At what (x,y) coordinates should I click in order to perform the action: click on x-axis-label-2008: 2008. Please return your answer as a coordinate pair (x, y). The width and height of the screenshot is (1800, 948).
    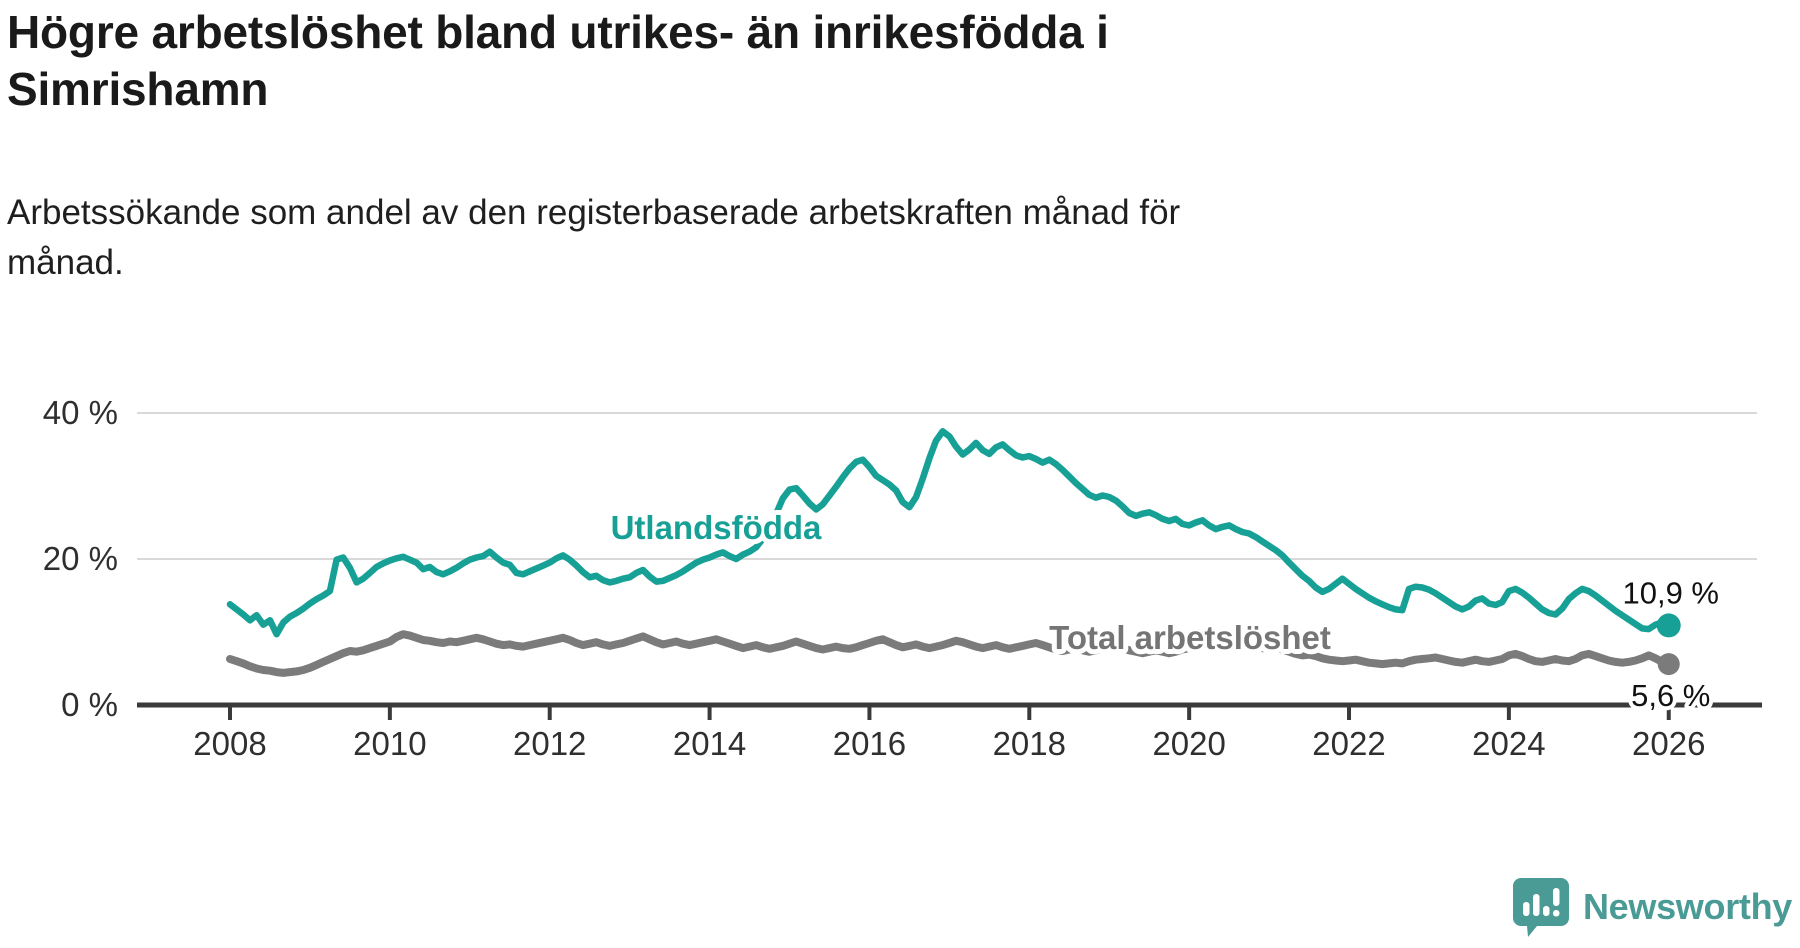
    Looking at the image, I should click on (229, 743).